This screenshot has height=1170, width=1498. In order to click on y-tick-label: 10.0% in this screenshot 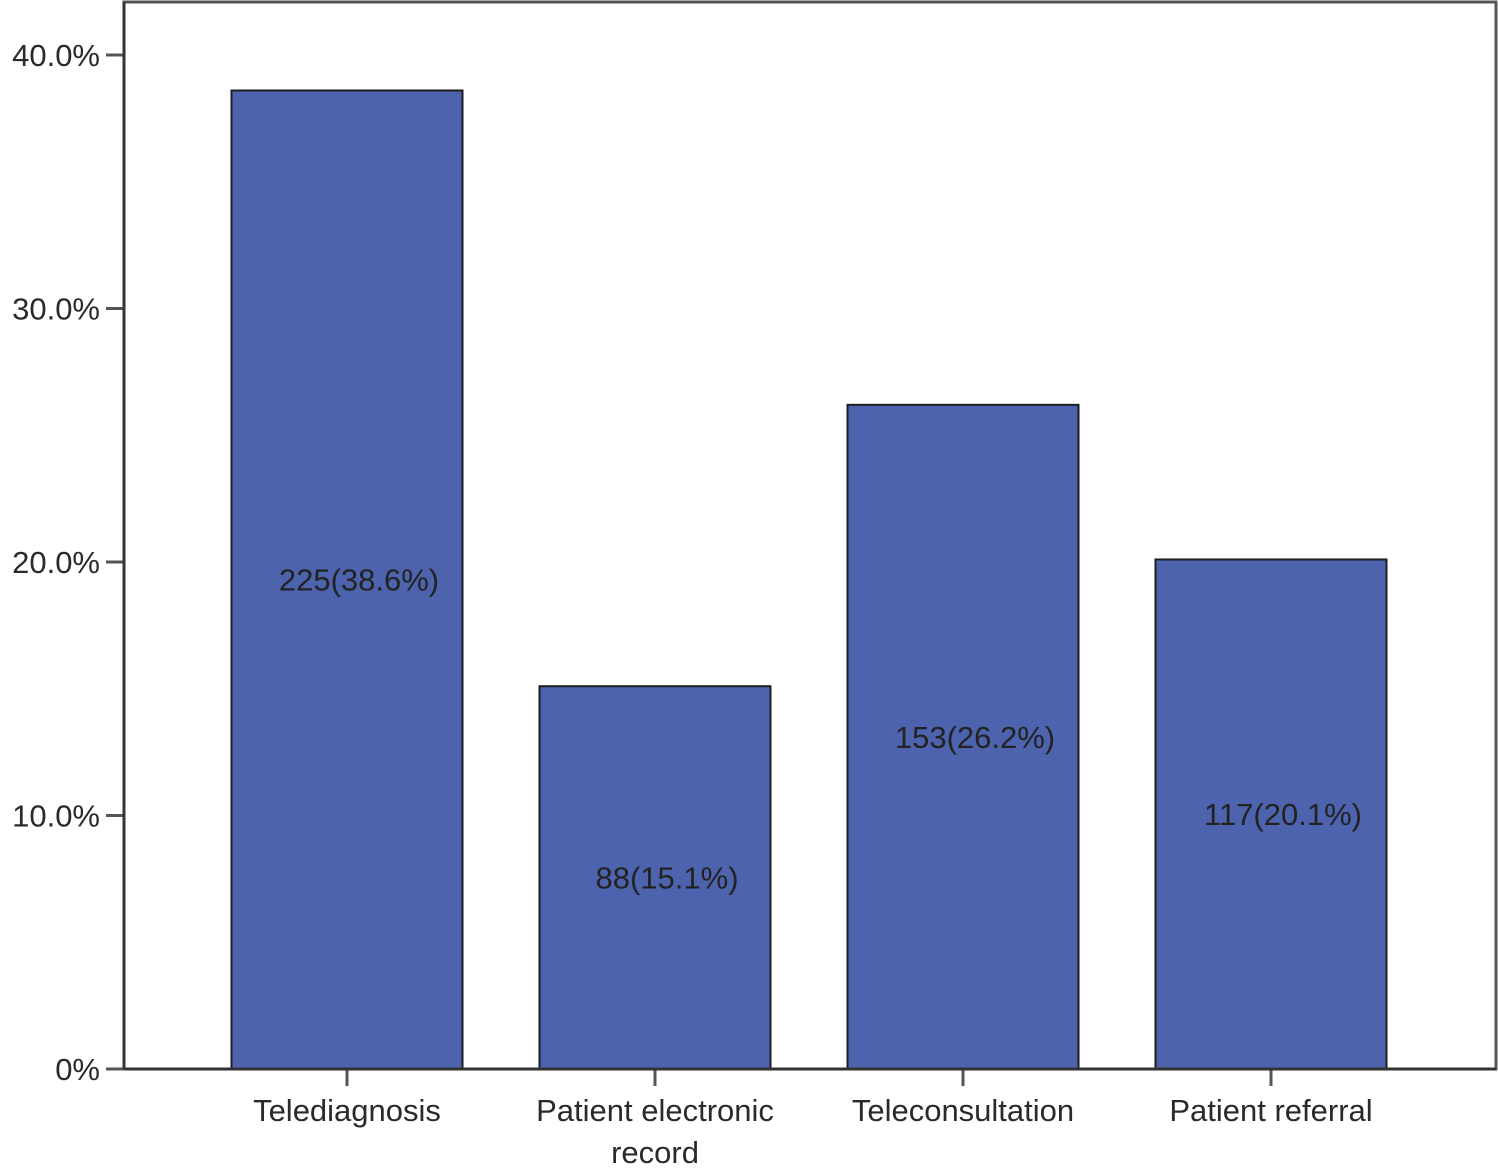, I will do `click(56, 816)`.